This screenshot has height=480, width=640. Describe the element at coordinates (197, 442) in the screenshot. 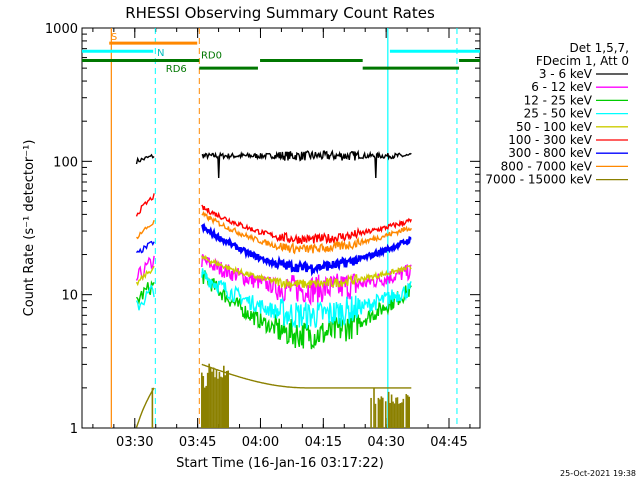

I see `x-tick-label: 03:45` at that location.